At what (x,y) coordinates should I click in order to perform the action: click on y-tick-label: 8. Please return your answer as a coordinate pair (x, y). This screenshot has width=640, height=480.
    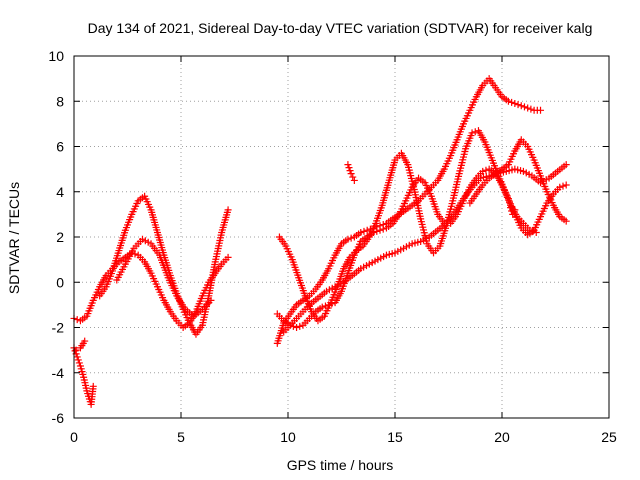
    Looking at the image, I should click on (60, 101).